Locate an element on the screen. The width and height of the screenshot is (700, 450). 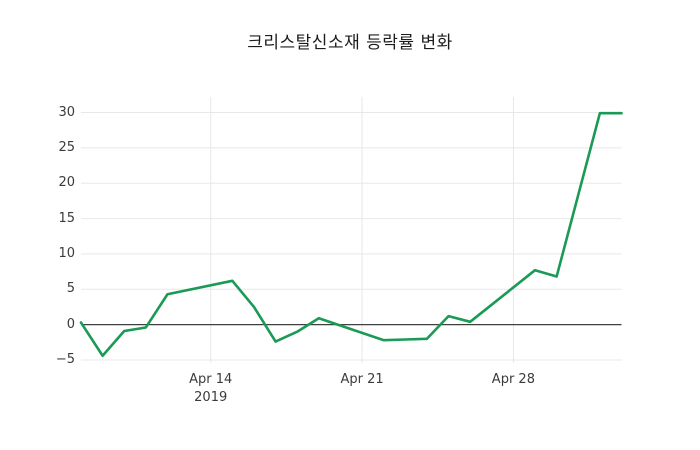
y-tick-label: −5 is located at coordinates (65, 359).